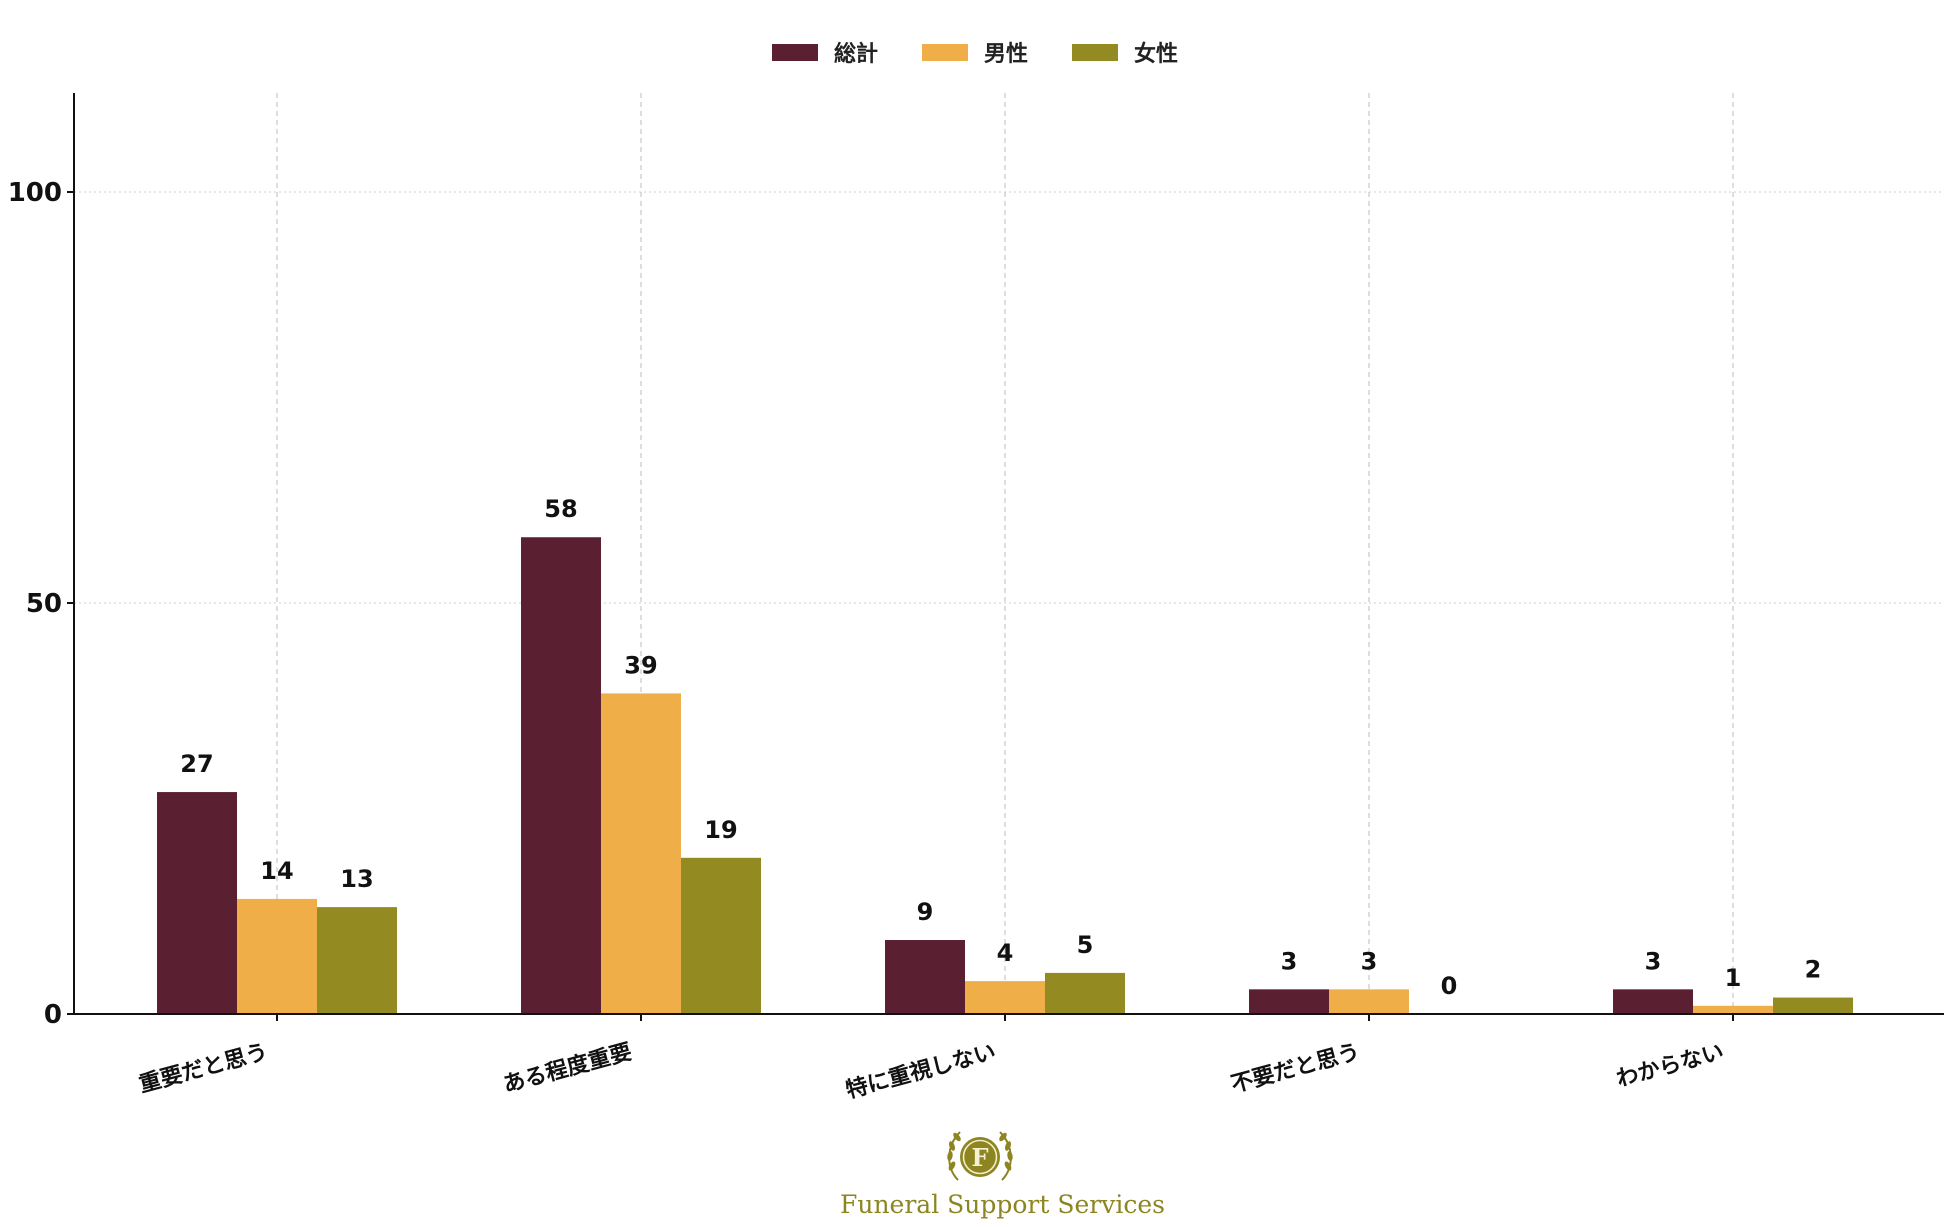  I want to click on x-tick-label: 特に重視しない, so click(920, 1071).